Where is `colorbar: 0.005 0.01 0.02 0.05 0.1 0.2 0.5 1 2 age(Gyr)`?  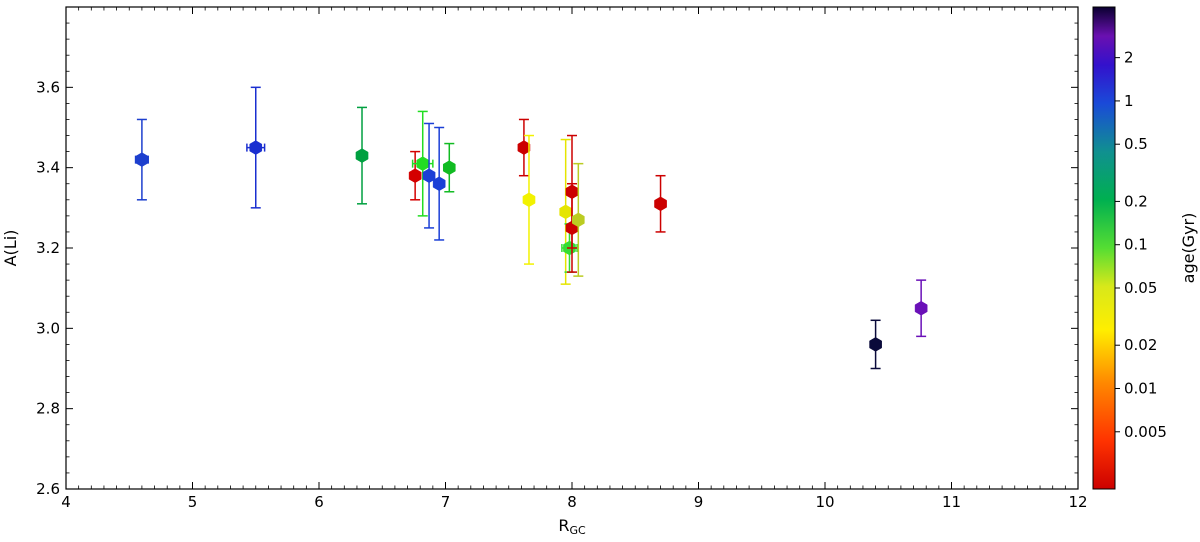
colorbar: 0.005 0.01 0.02 0.05 0.1 0.2 0.5 1 2 age(Gyr) is located at coordinates (1145, 248).